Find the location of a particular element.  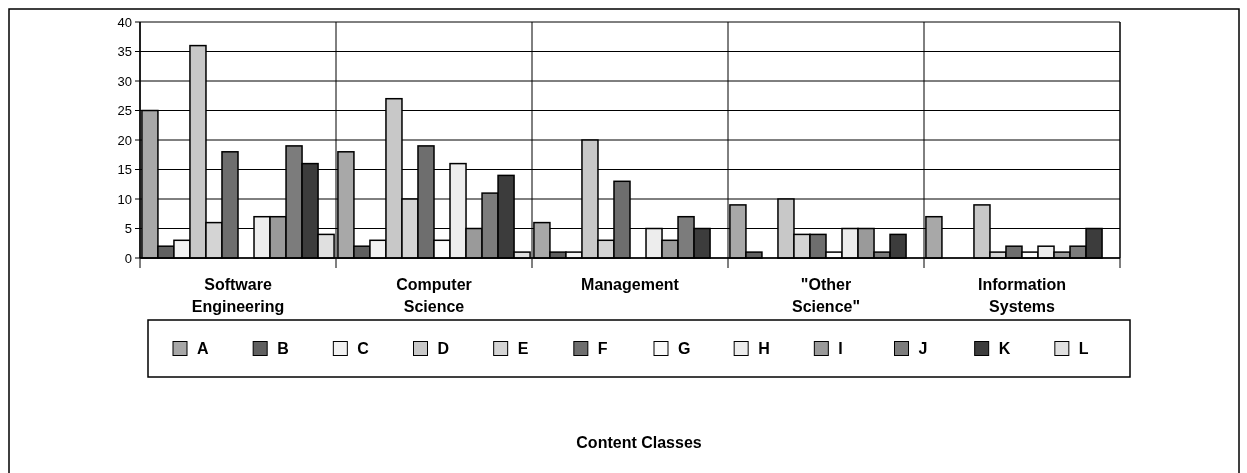

legend-label: A is located at coordinates (203, 349).